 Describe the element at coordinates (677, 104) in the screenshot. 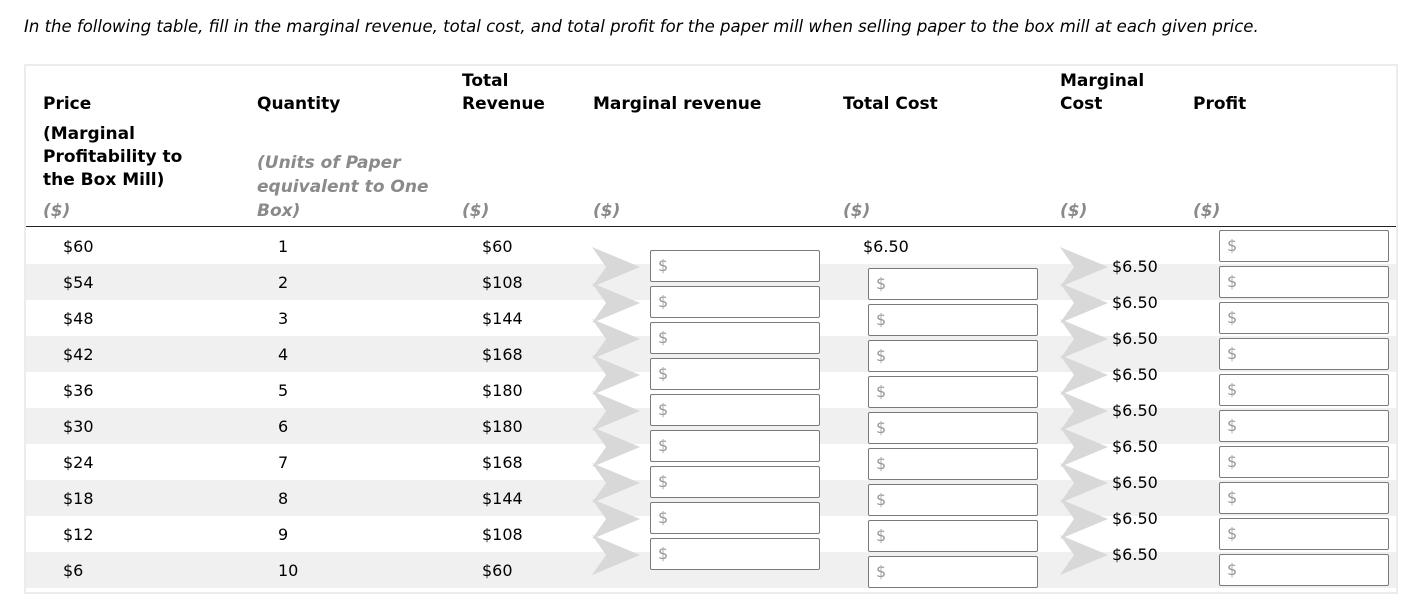

I see `header-marginal-revenue: Marginal revenue` at that location.